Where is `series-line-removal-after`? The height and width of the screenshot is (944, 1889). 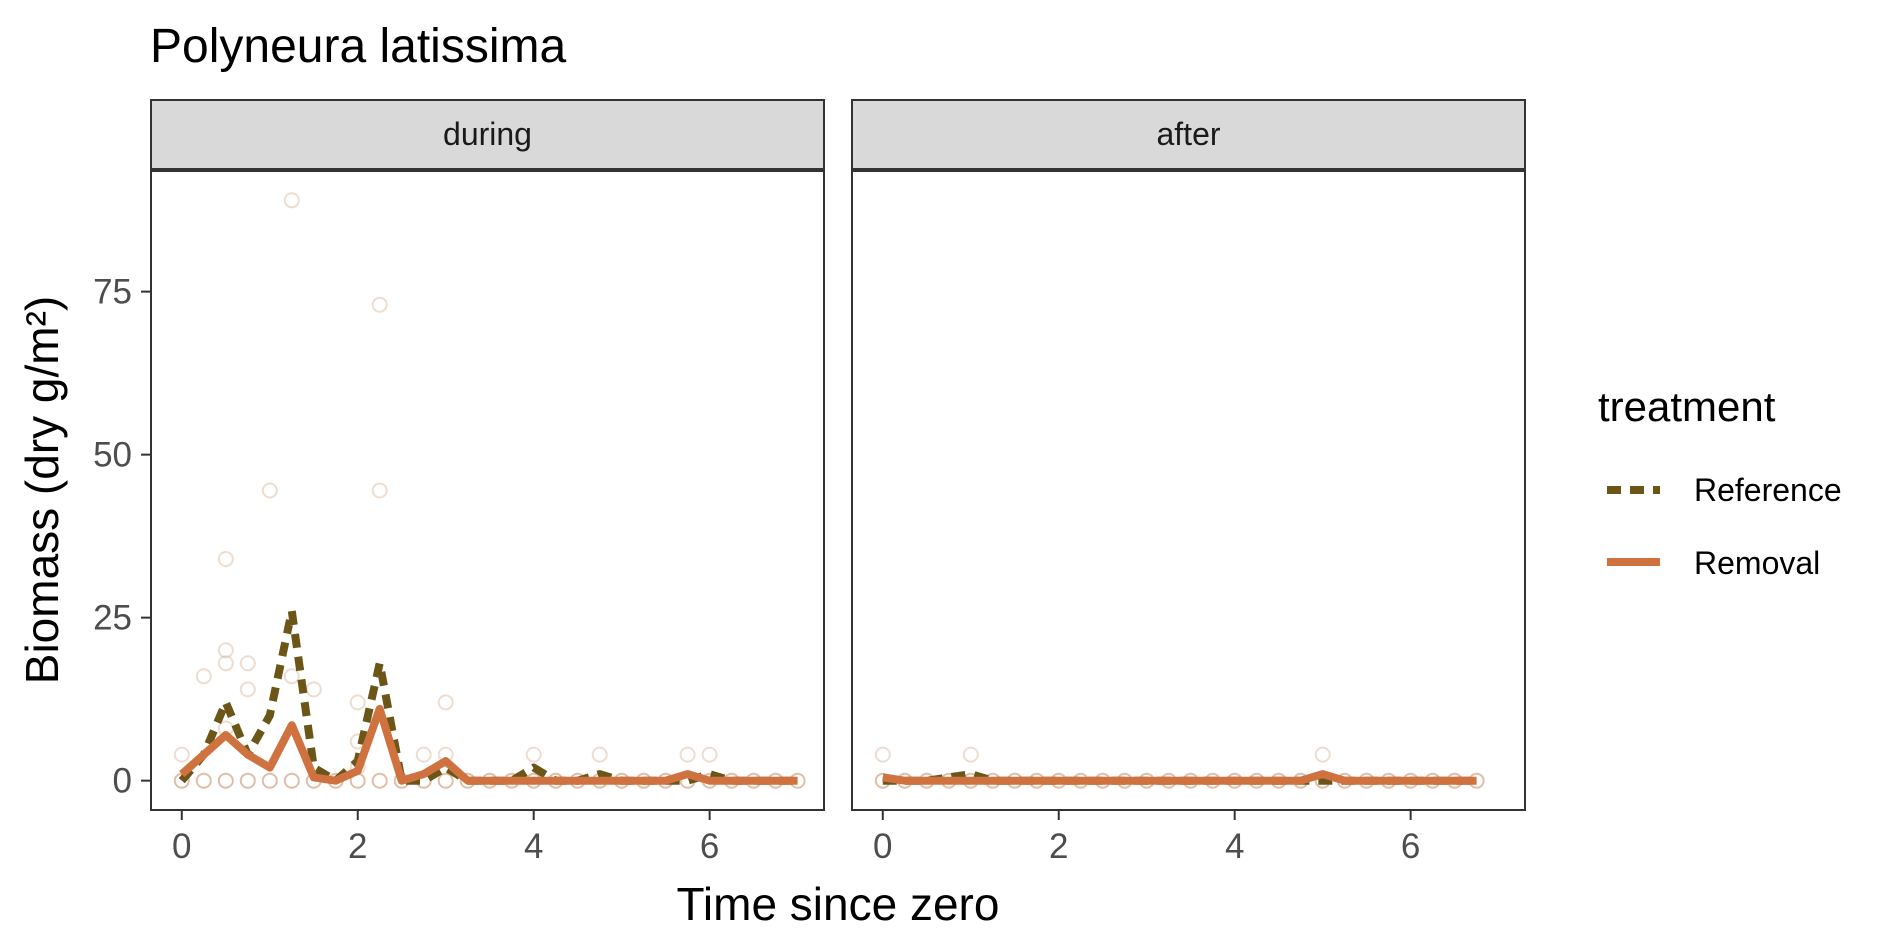 series-line-removal-after is located at coordinates (1179, 777).